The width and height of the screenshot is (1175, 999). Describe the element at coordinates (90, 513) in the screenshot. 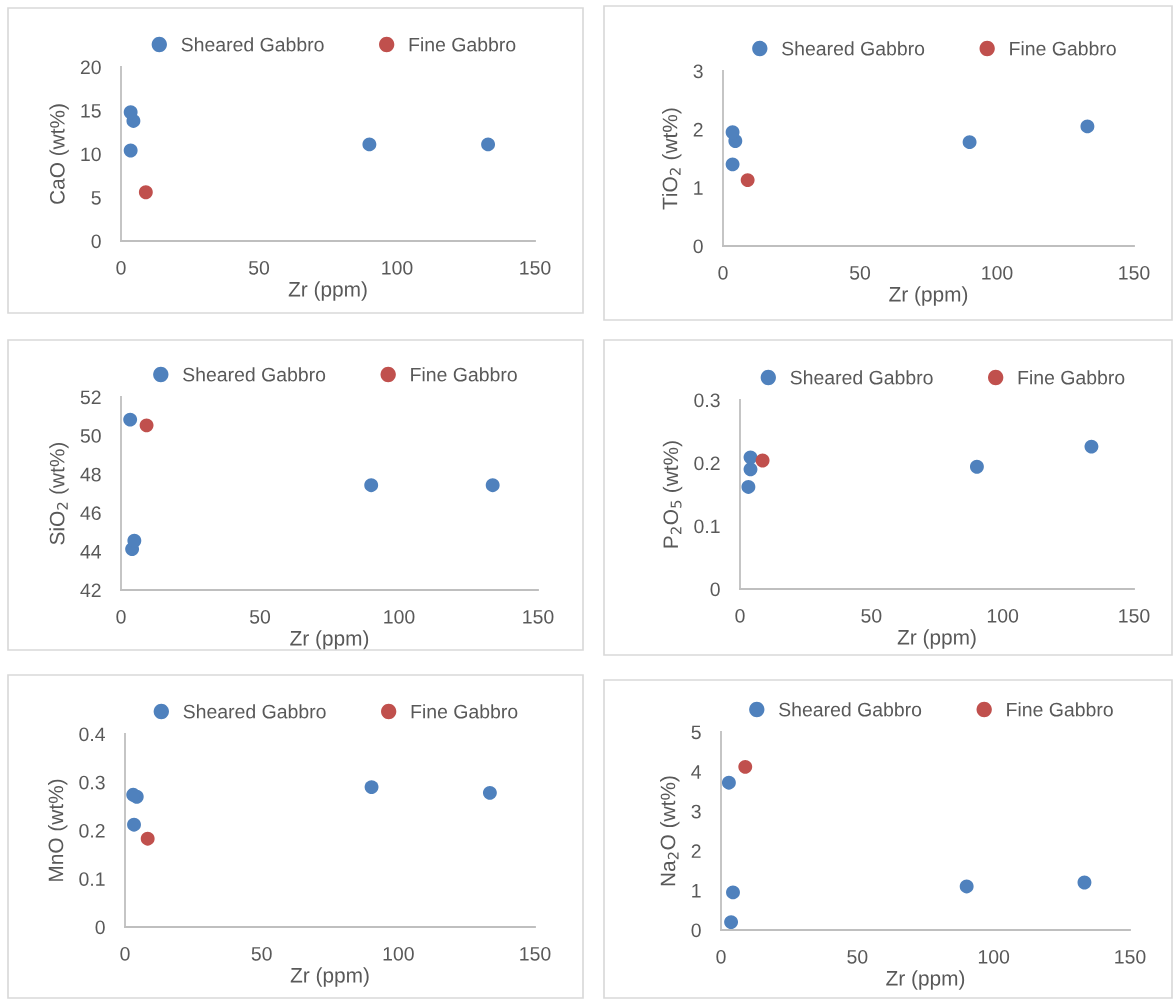

I see `y-tick-label: 46` at that location.